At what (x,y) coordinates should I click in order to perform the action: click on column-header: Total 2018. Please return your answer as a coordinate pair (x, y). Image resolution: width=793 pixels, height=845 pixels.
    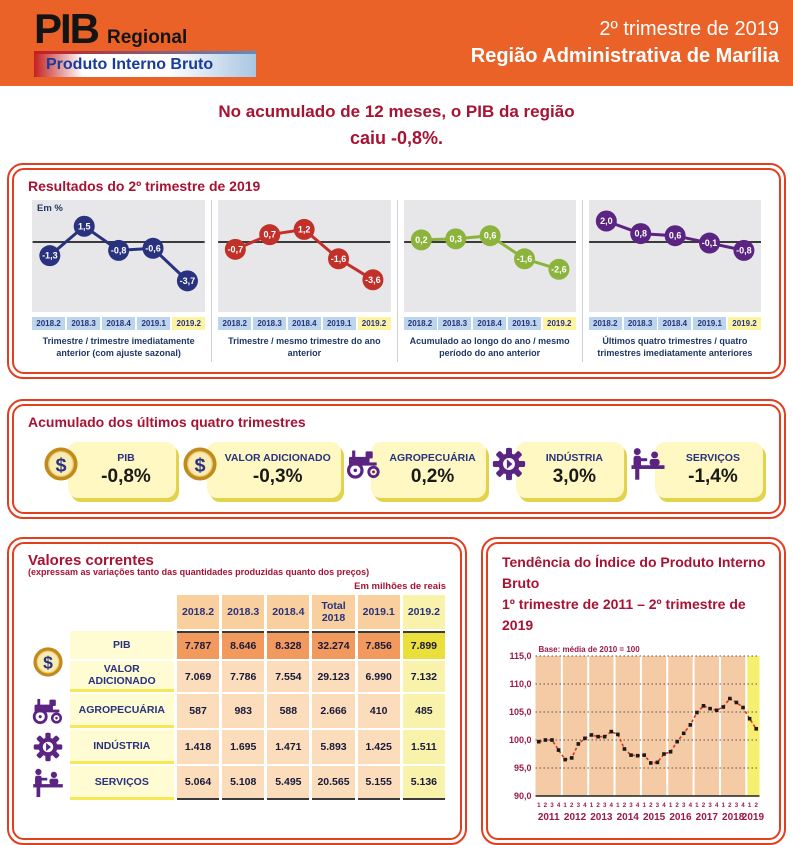
    Looking at the image, I should click on (333, 612).